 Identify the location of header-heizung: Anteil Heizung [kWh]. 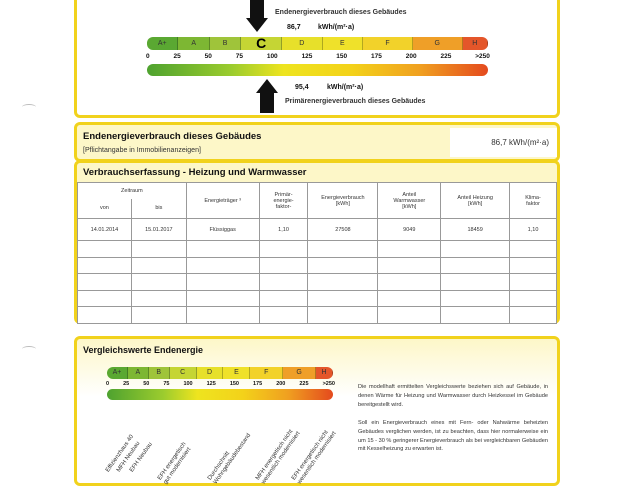
(475, 200).